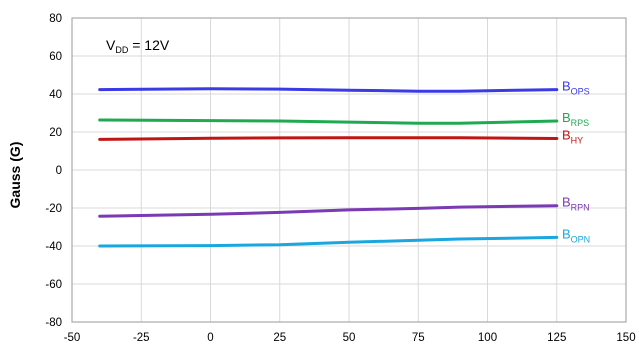 This screenshot has height=350, width=639. What do you see at coordinates (328, 90) in the screenshot?
I see `series-line-ops` at bounding box center [328, 90].